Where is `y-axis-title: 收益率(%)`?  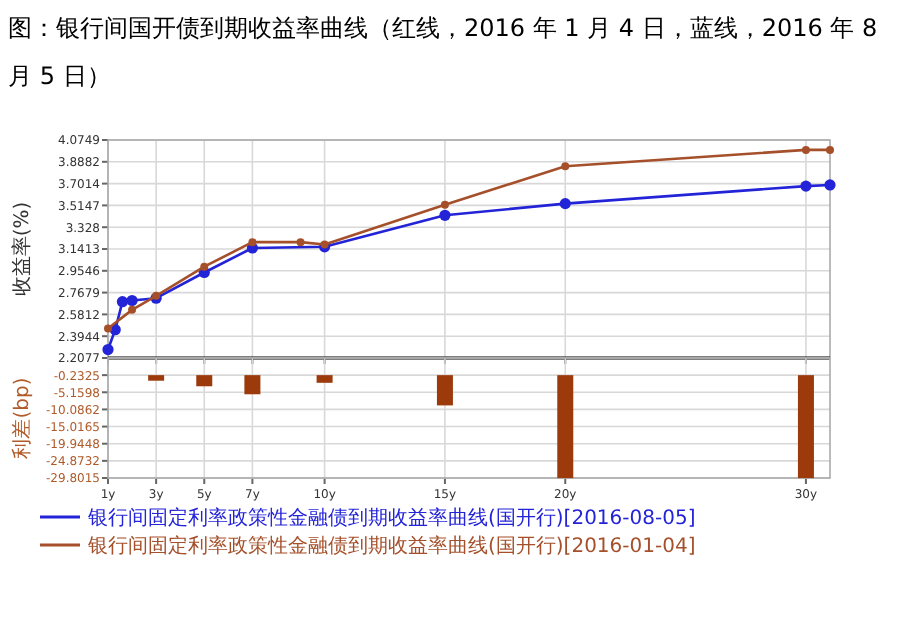 y-axis-title: 收益率(%) is located at coordinates (22, 249).